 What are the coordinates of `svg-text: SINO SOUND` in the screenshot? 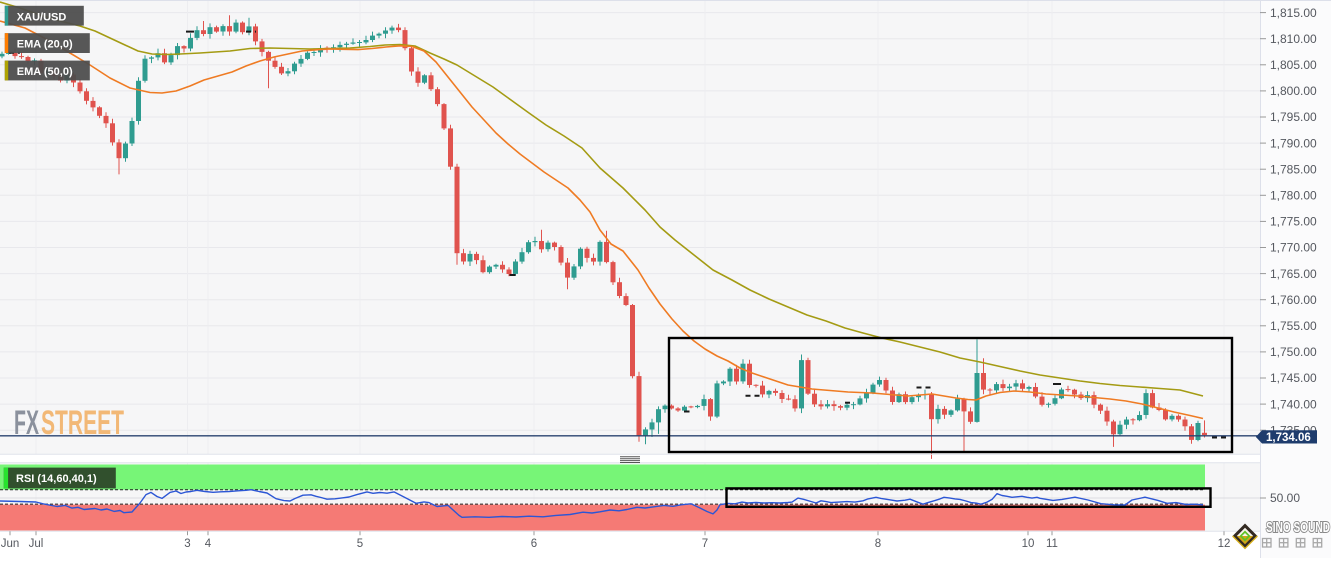 It's located at (1298, 528).